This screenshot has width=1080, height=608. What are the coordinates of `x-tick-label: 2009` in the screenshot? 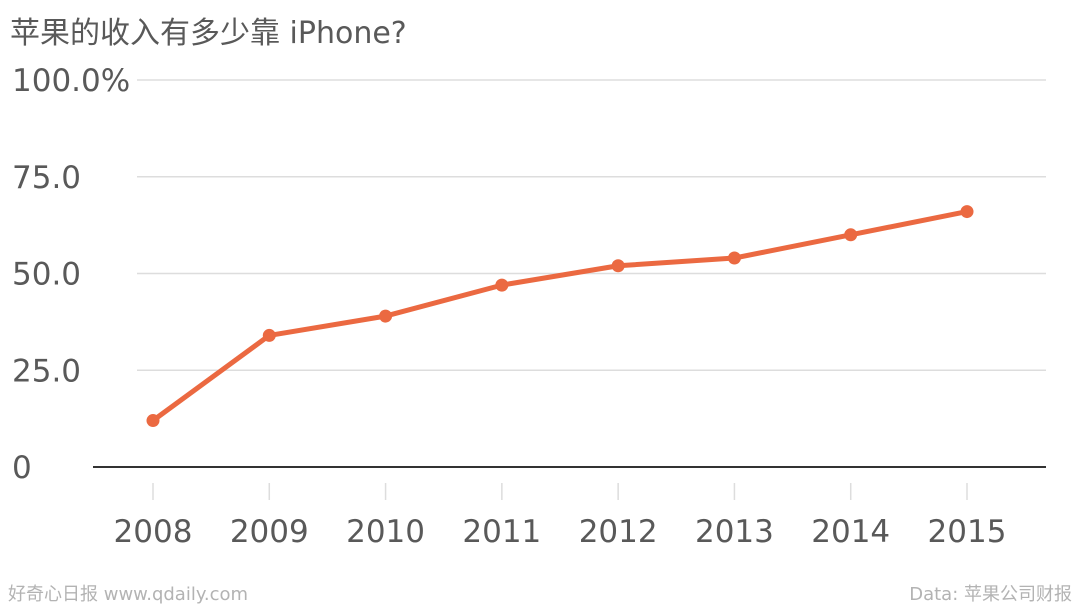 It's located at (269, 532).